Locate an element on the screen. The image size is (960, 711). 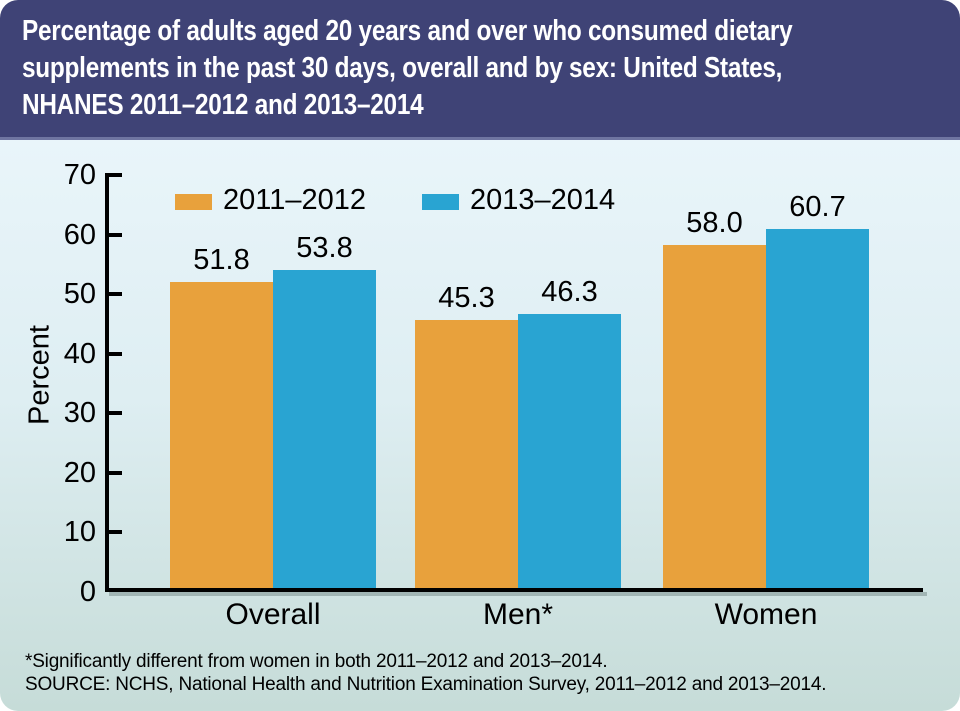
y-tick-label-30: 30 is located at coordinates (79, 413).